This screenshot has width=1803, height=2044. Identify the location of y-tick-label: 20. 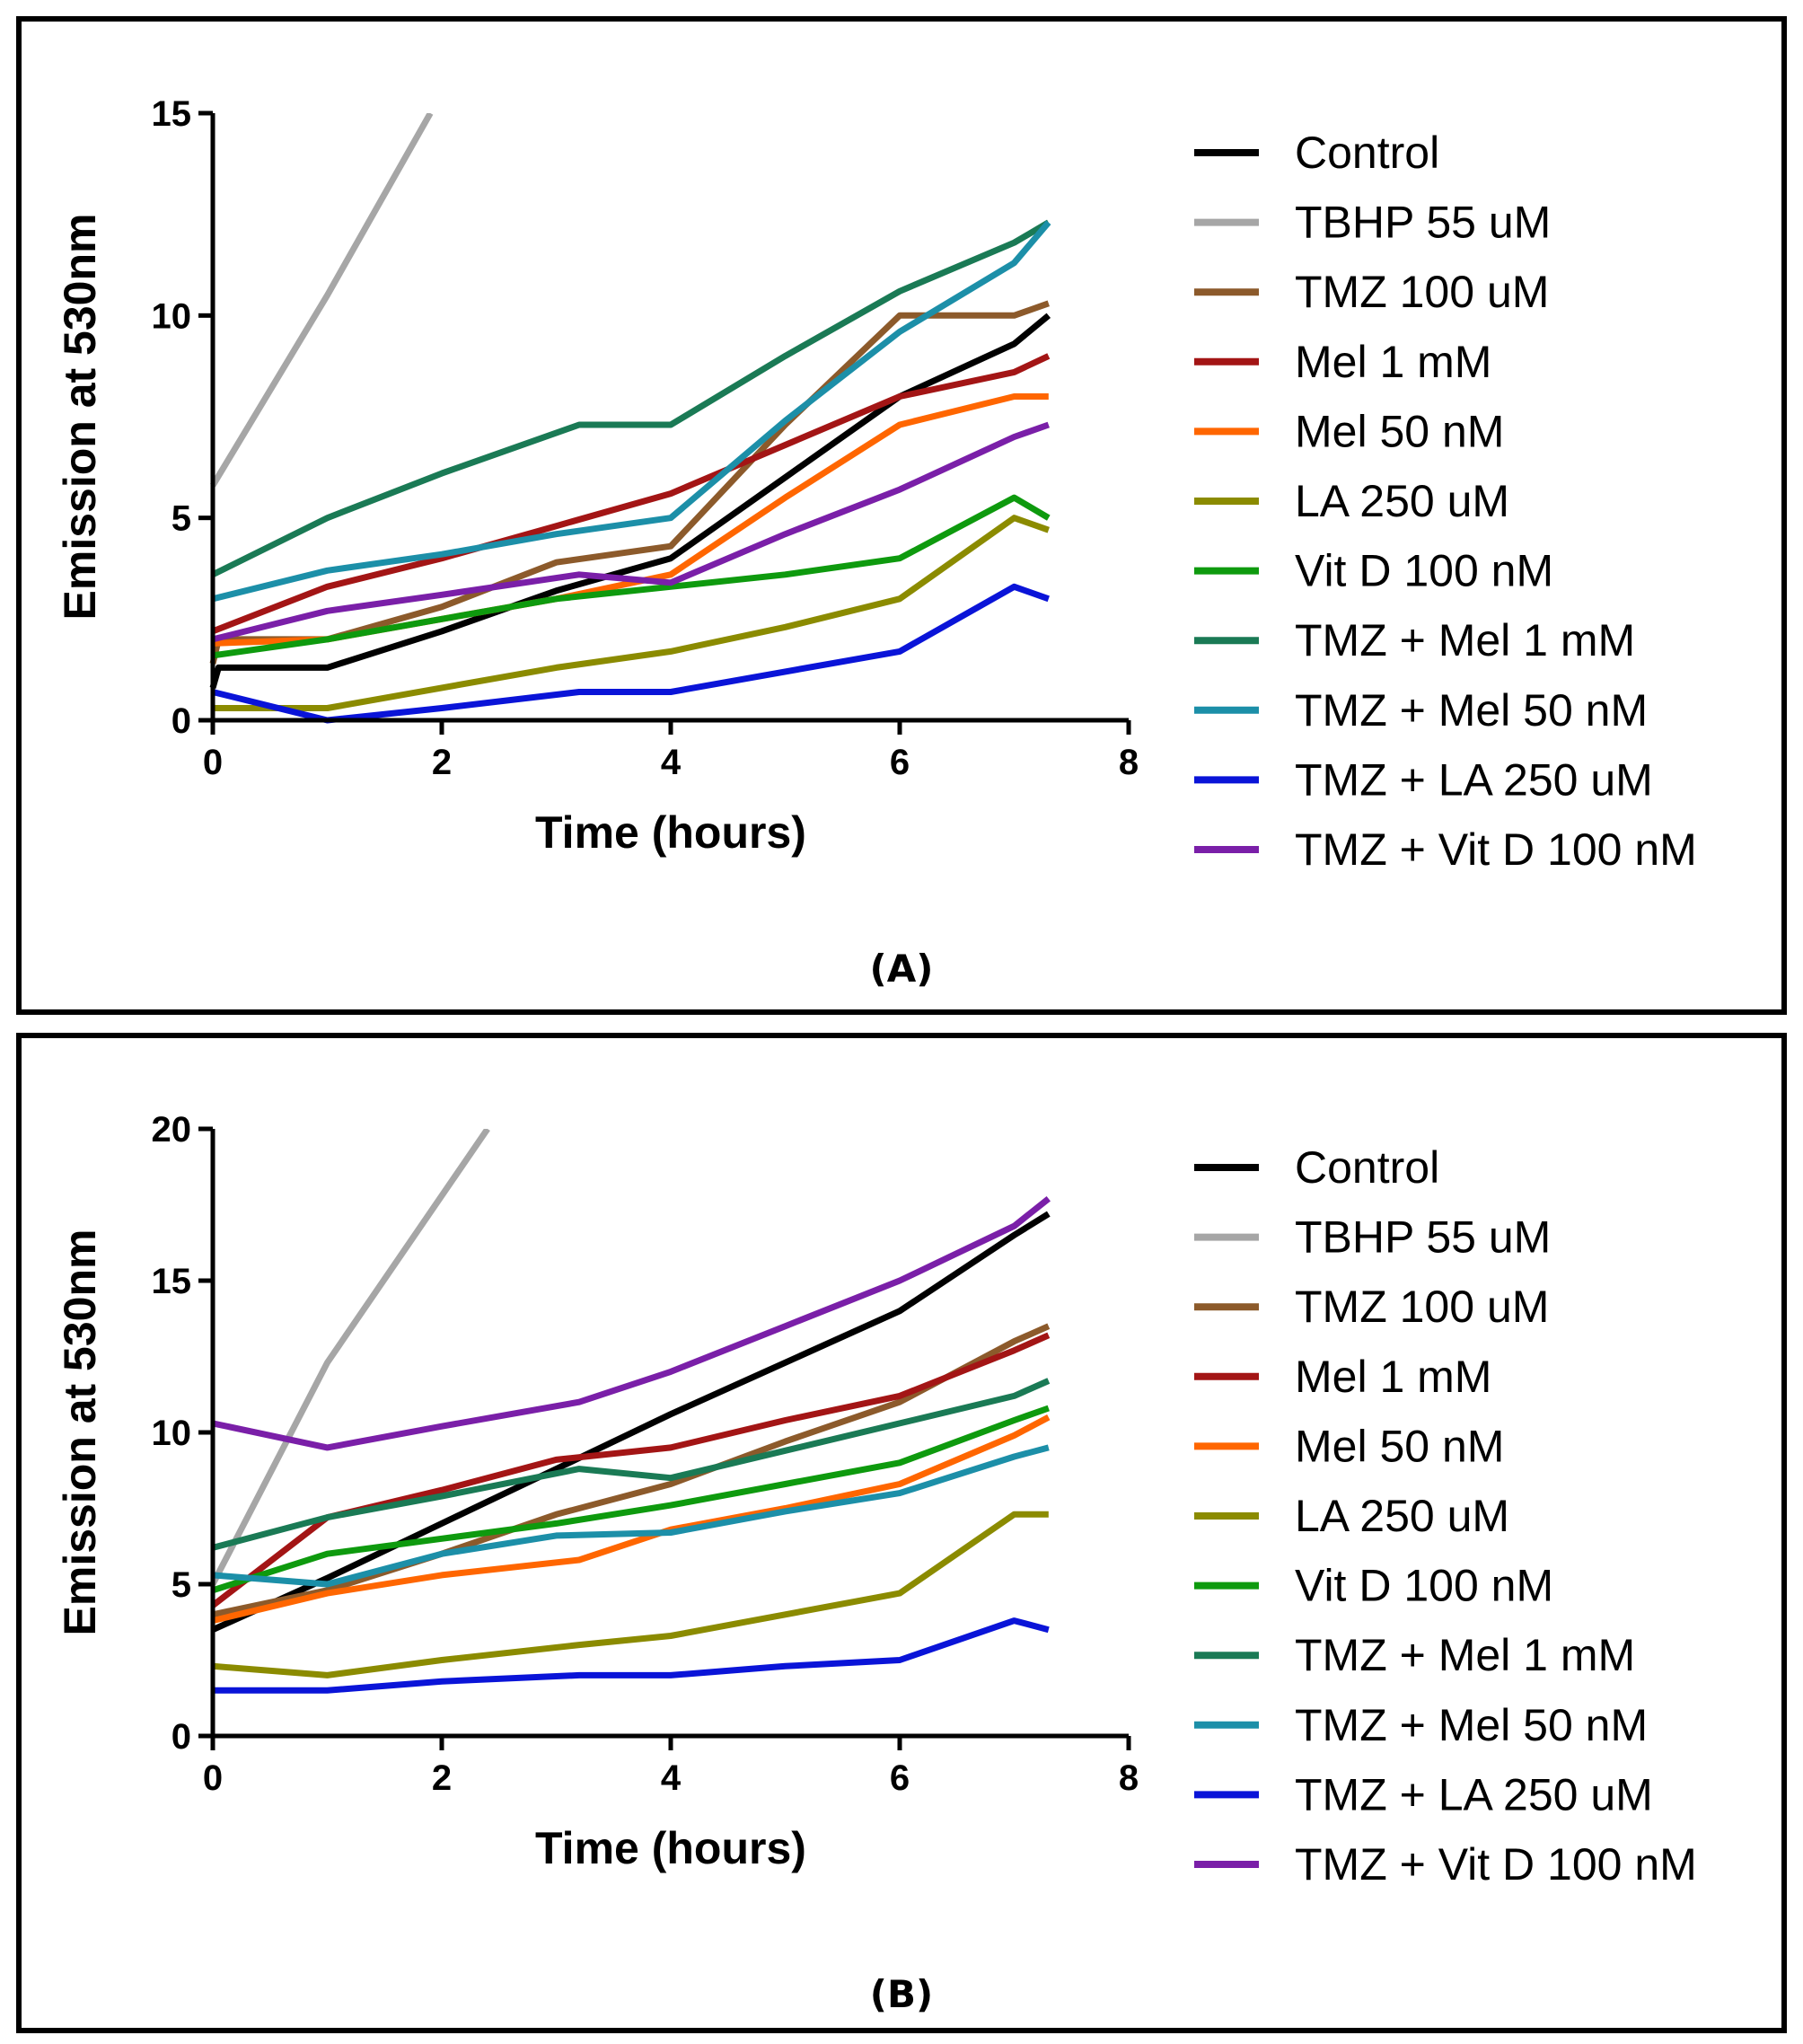
(172, 1130).